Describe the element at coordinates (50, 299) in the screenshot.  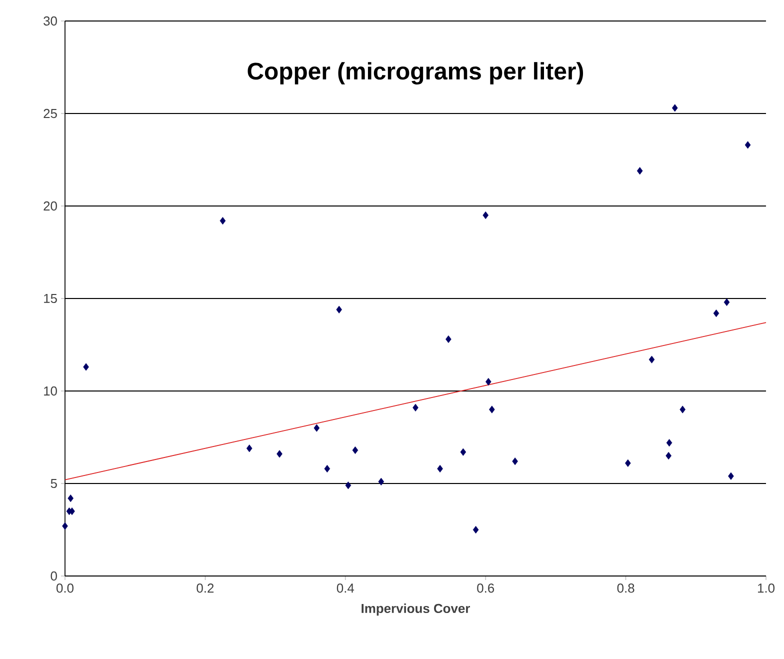
I see `y-tick-label: 15` at that location.